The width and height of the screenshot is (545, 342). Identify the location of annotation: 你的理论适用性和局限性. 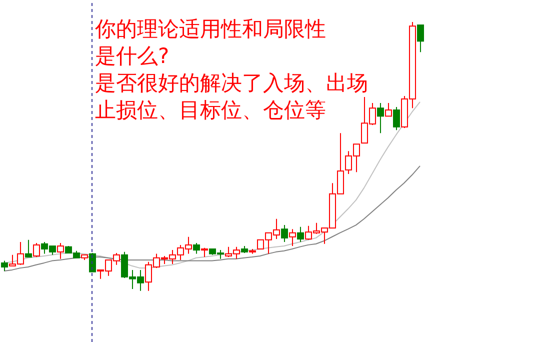
(211, 29).